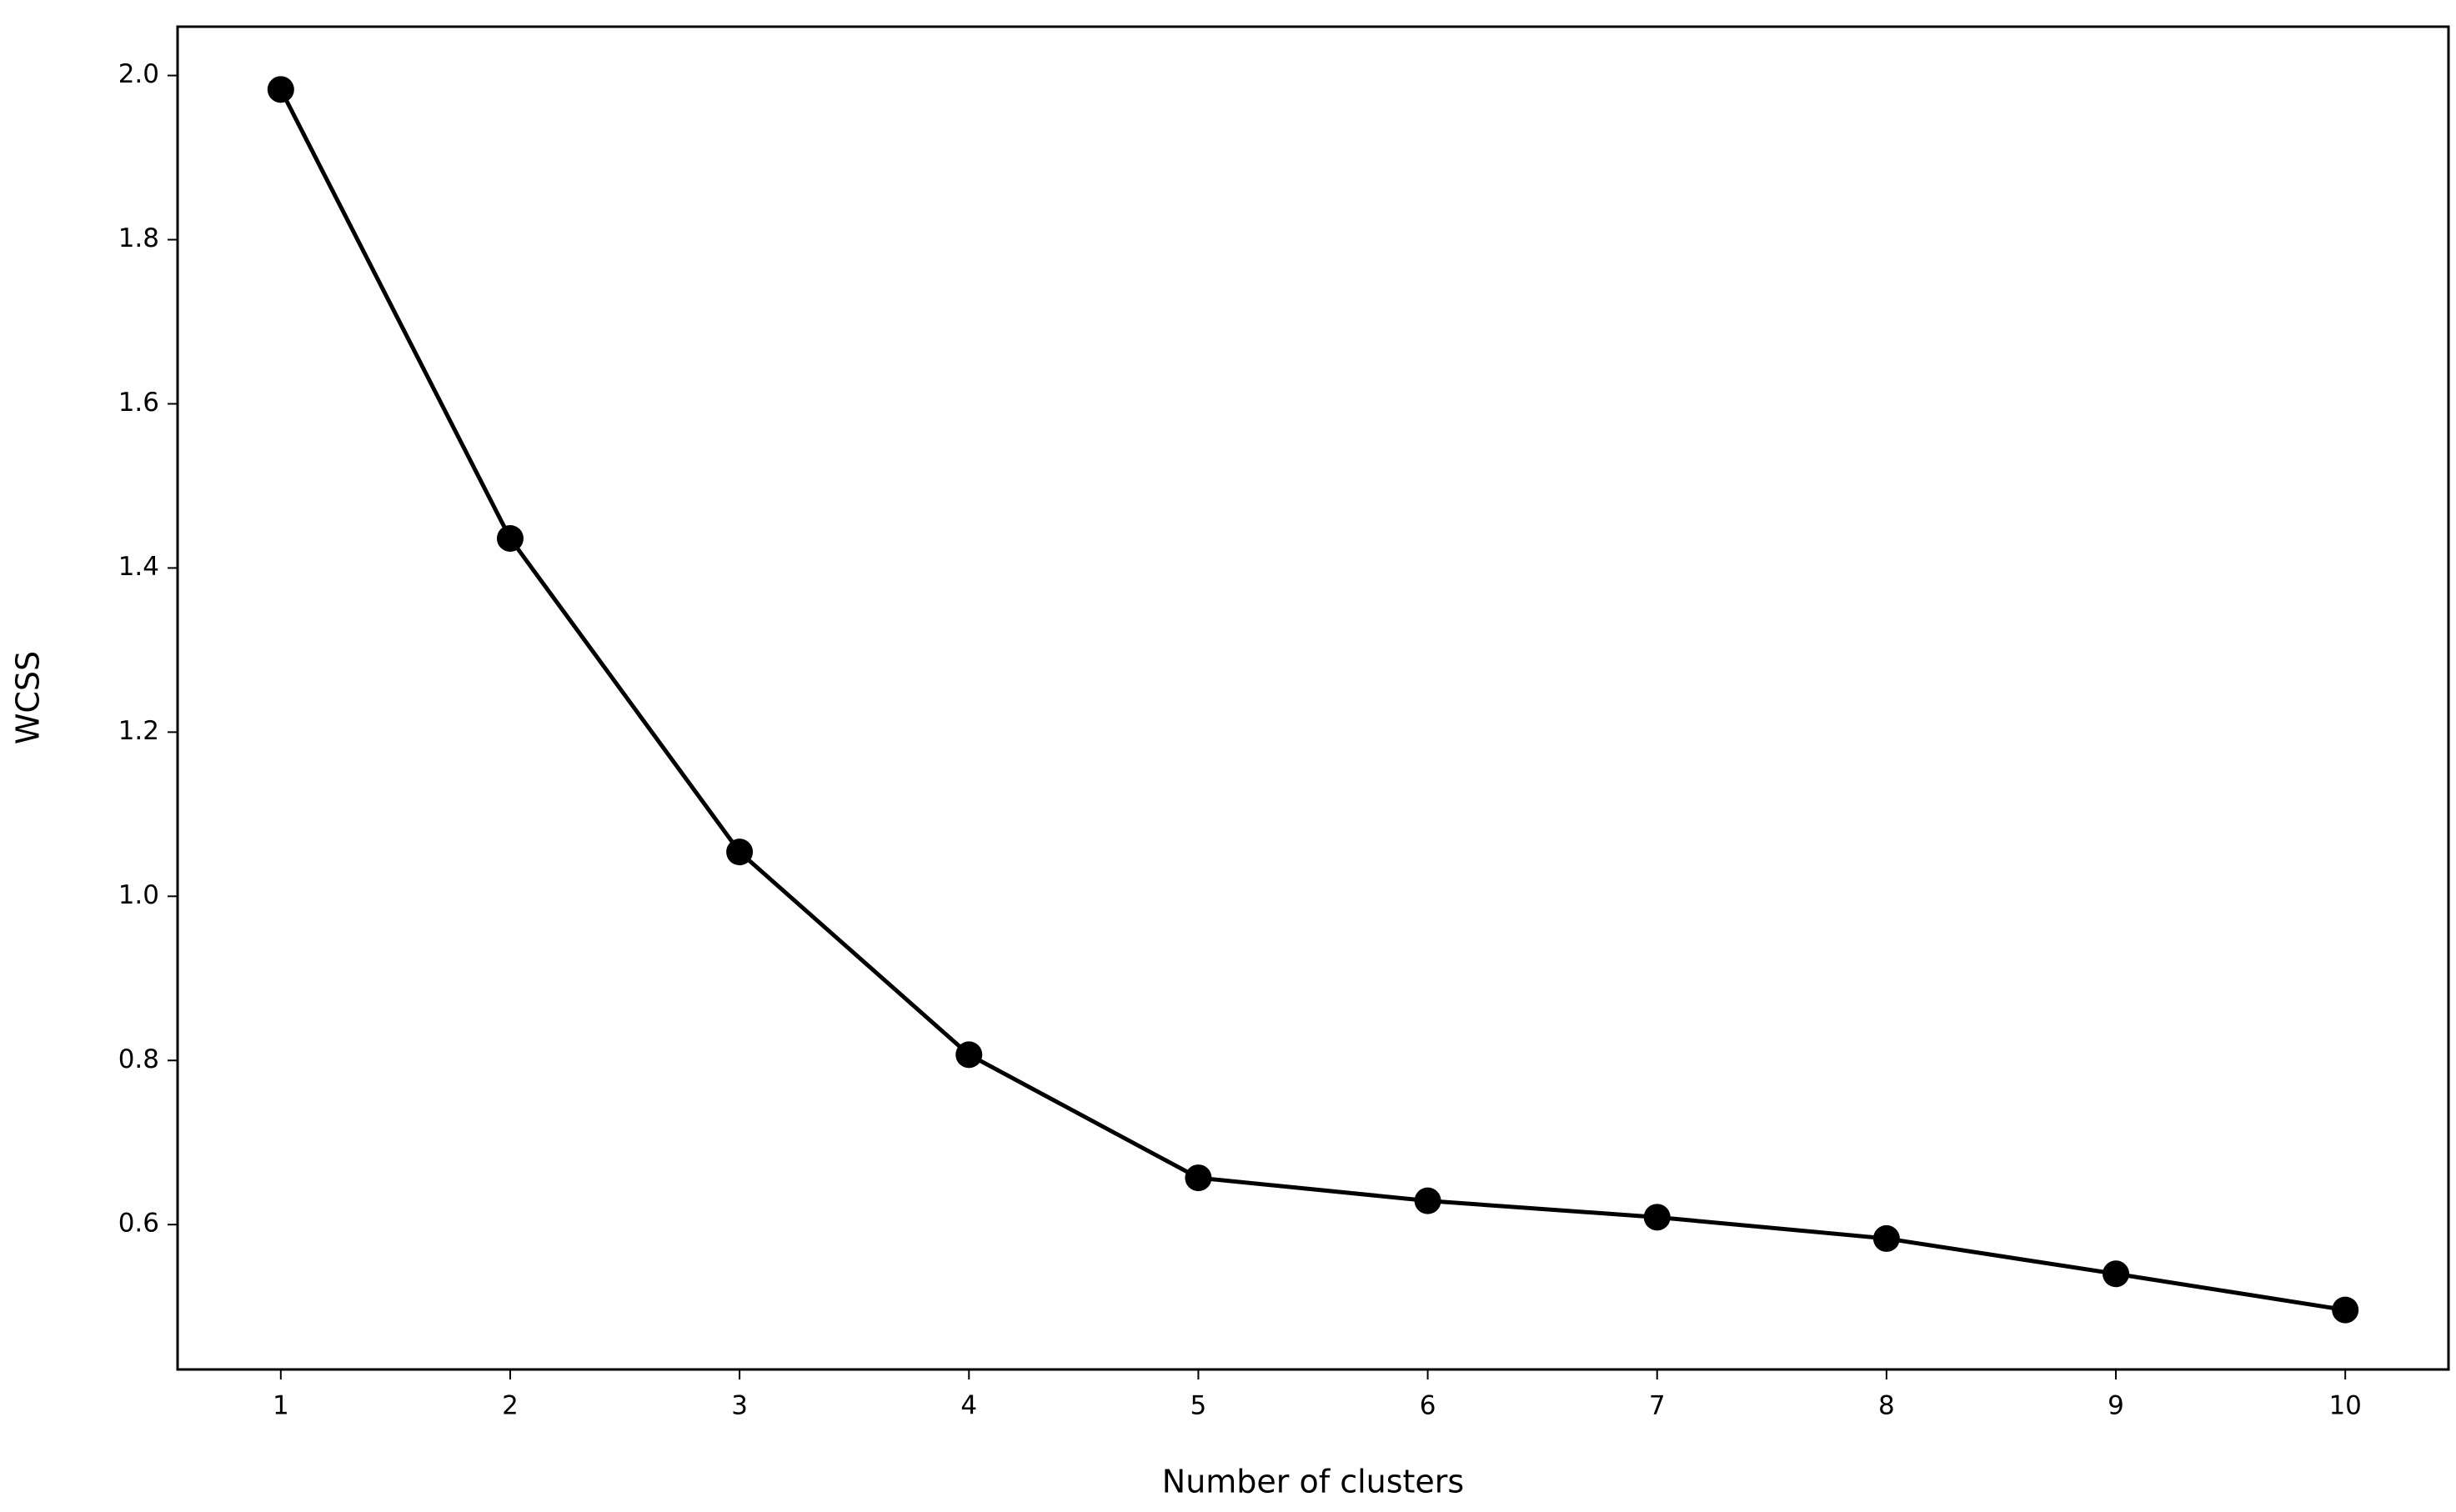 The image size is (2456, 1512). Describe the element at coordinates (281, 1406) in the screenshot. I see `x-tick-label: 1` at that location.